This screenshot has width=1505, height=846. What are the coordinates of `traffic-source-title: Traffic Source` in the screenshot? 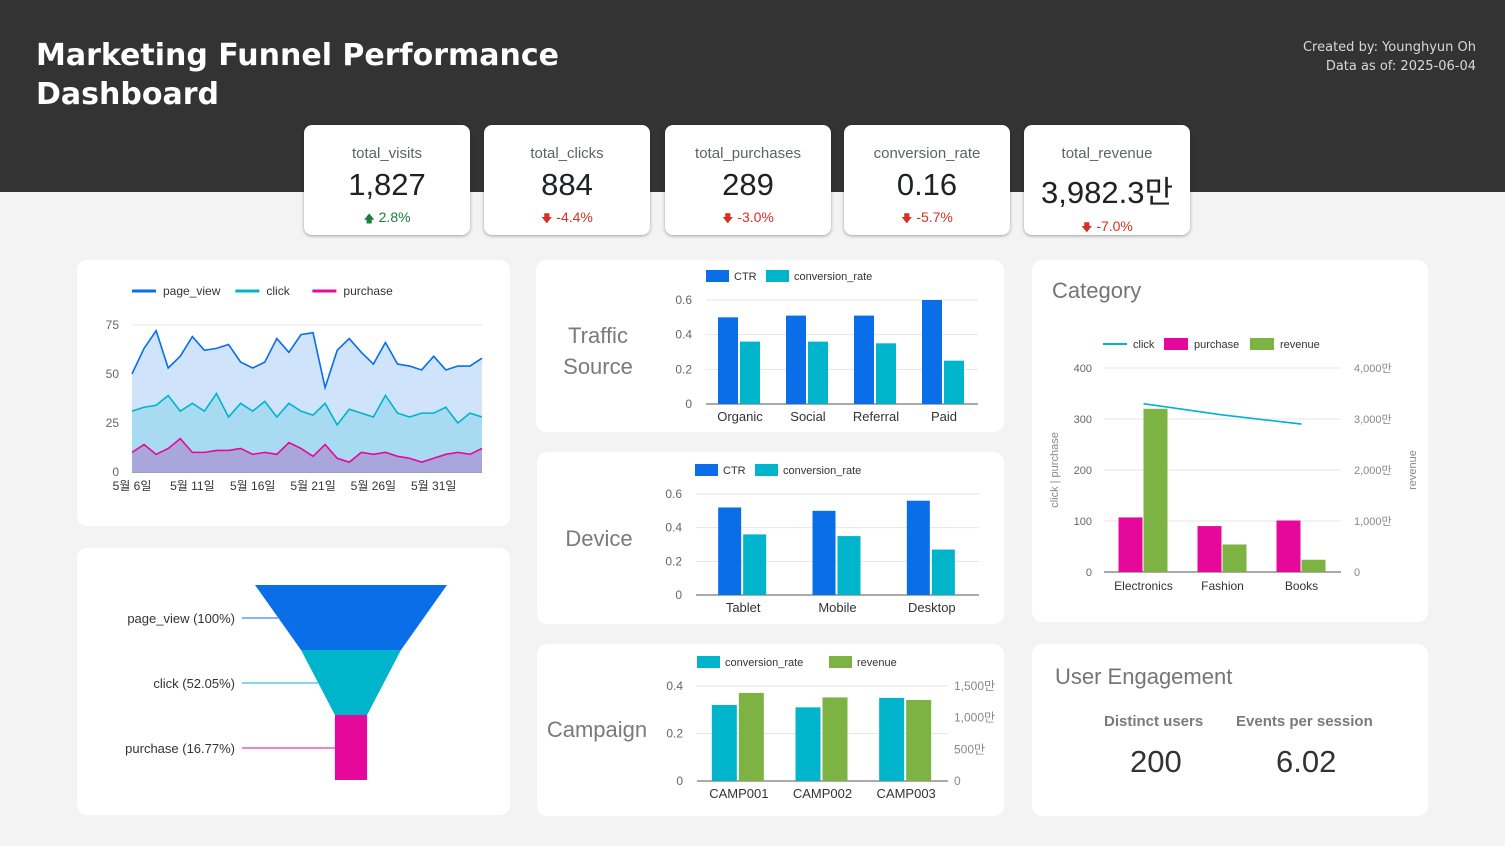 It's located at (598, 351).